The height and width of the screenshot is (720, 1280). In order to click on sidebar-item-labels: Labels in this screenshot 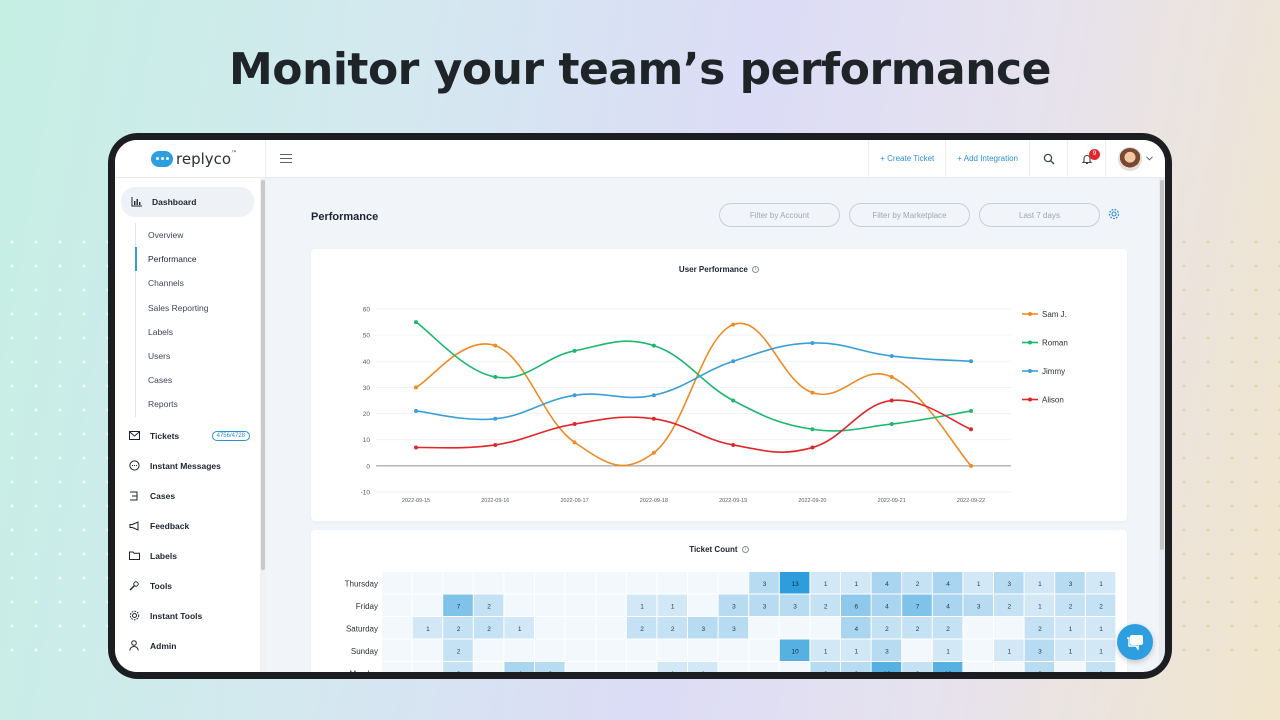, I will do `click(187, 556)`.